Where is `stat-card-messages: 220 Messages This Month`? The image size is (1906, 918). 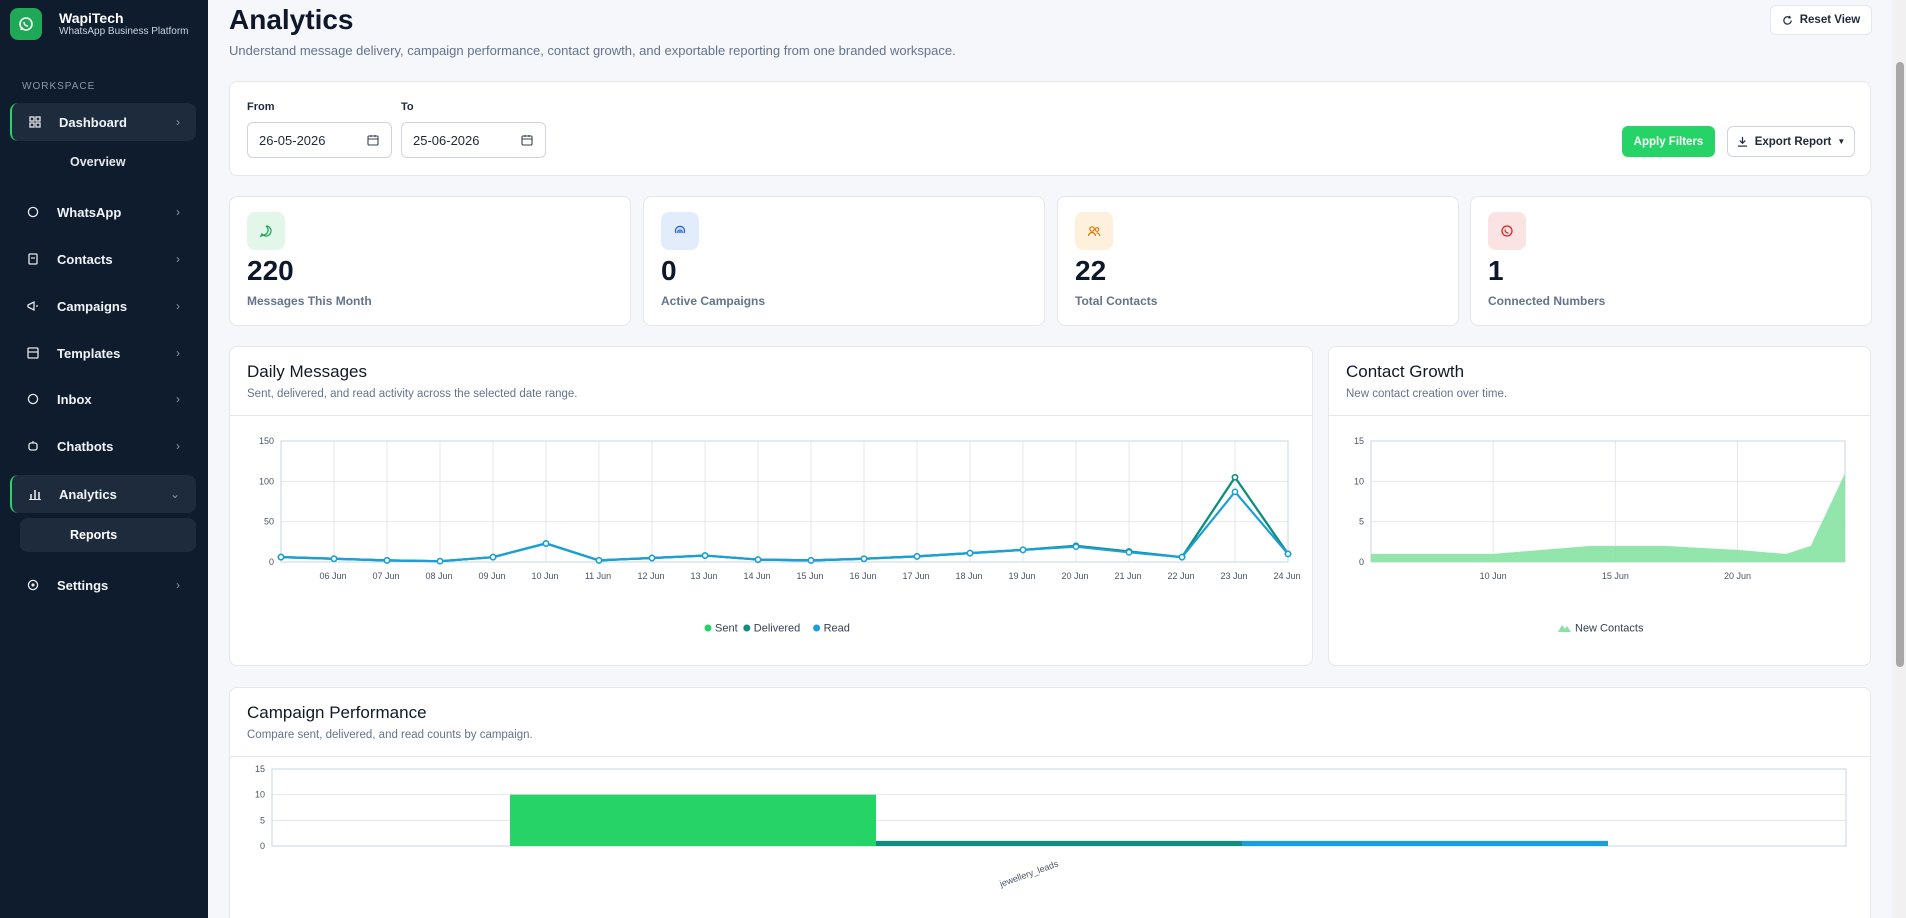
stat-card-messages: 220 Messages This Month is located at coordinates (430, 261).